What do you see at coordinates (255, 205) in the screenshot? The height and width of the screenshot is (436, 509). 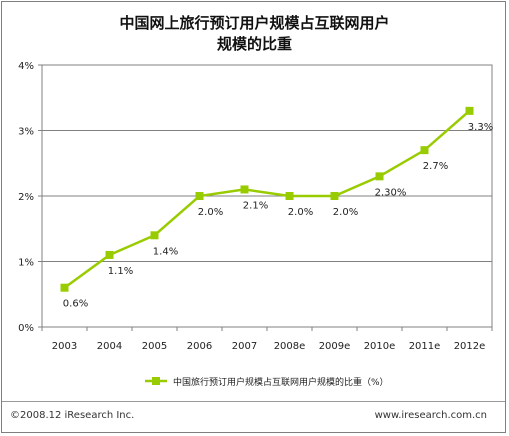 I see `data-label: 2.1%` at bounding box center [255, 205].